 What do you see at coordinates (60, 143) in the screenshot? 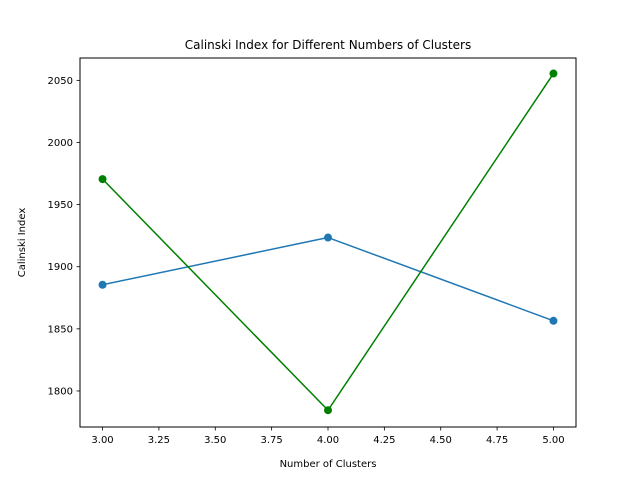
I see `y-tick-label: 2000` at bounding box center [60, 143].